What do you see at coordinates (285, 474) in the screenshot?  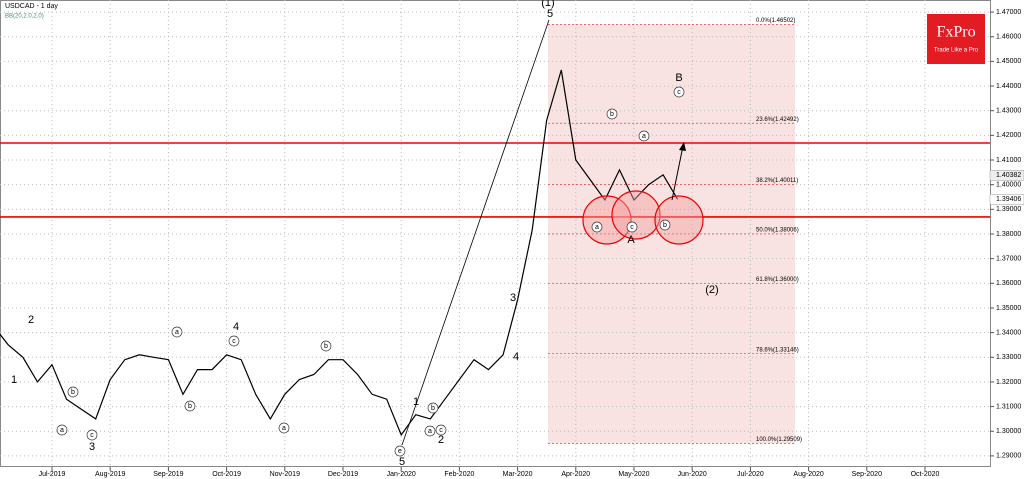 I see `x-tick-label: Nov-2019` at bounding box center [285, 474].